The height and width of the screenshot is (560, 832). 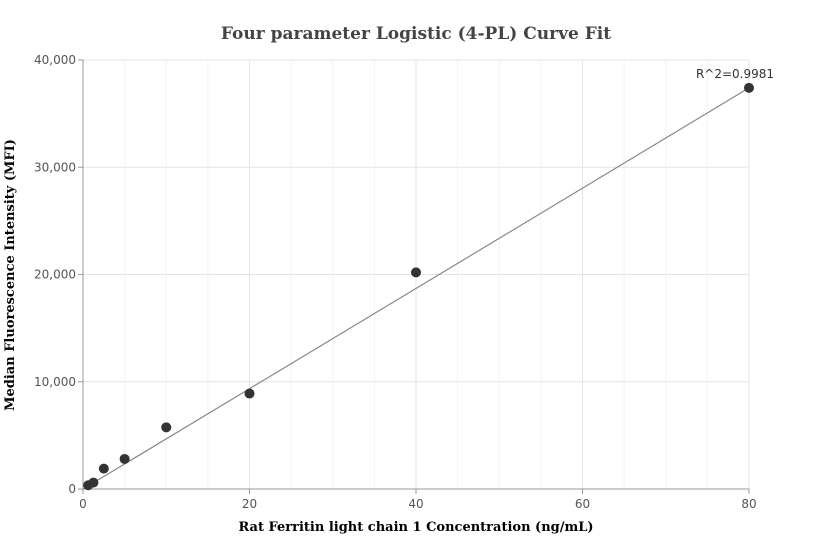 What do you see at coordinates (55, 60) in the screenshot?
I see `y-tick-label: 40,000` at bounding box center [55, 60].